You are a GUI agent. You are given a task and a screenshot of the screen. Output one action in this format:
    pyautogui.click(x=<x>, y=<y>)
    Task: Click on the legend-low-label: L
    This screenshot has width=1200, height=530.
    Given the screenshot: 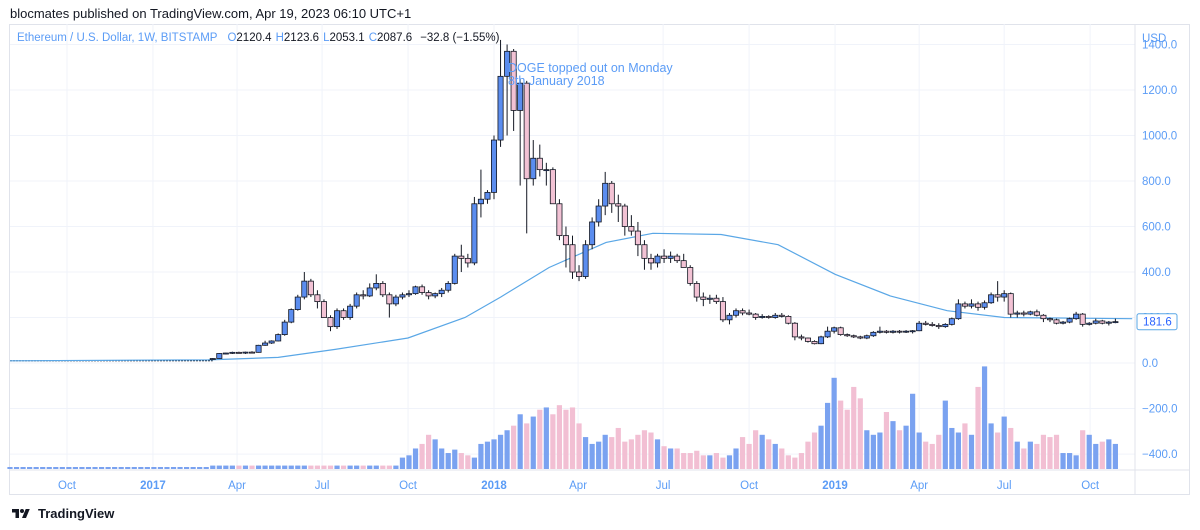 What is the action you would take?
    pyautogui.click(x=326, y=38)
    